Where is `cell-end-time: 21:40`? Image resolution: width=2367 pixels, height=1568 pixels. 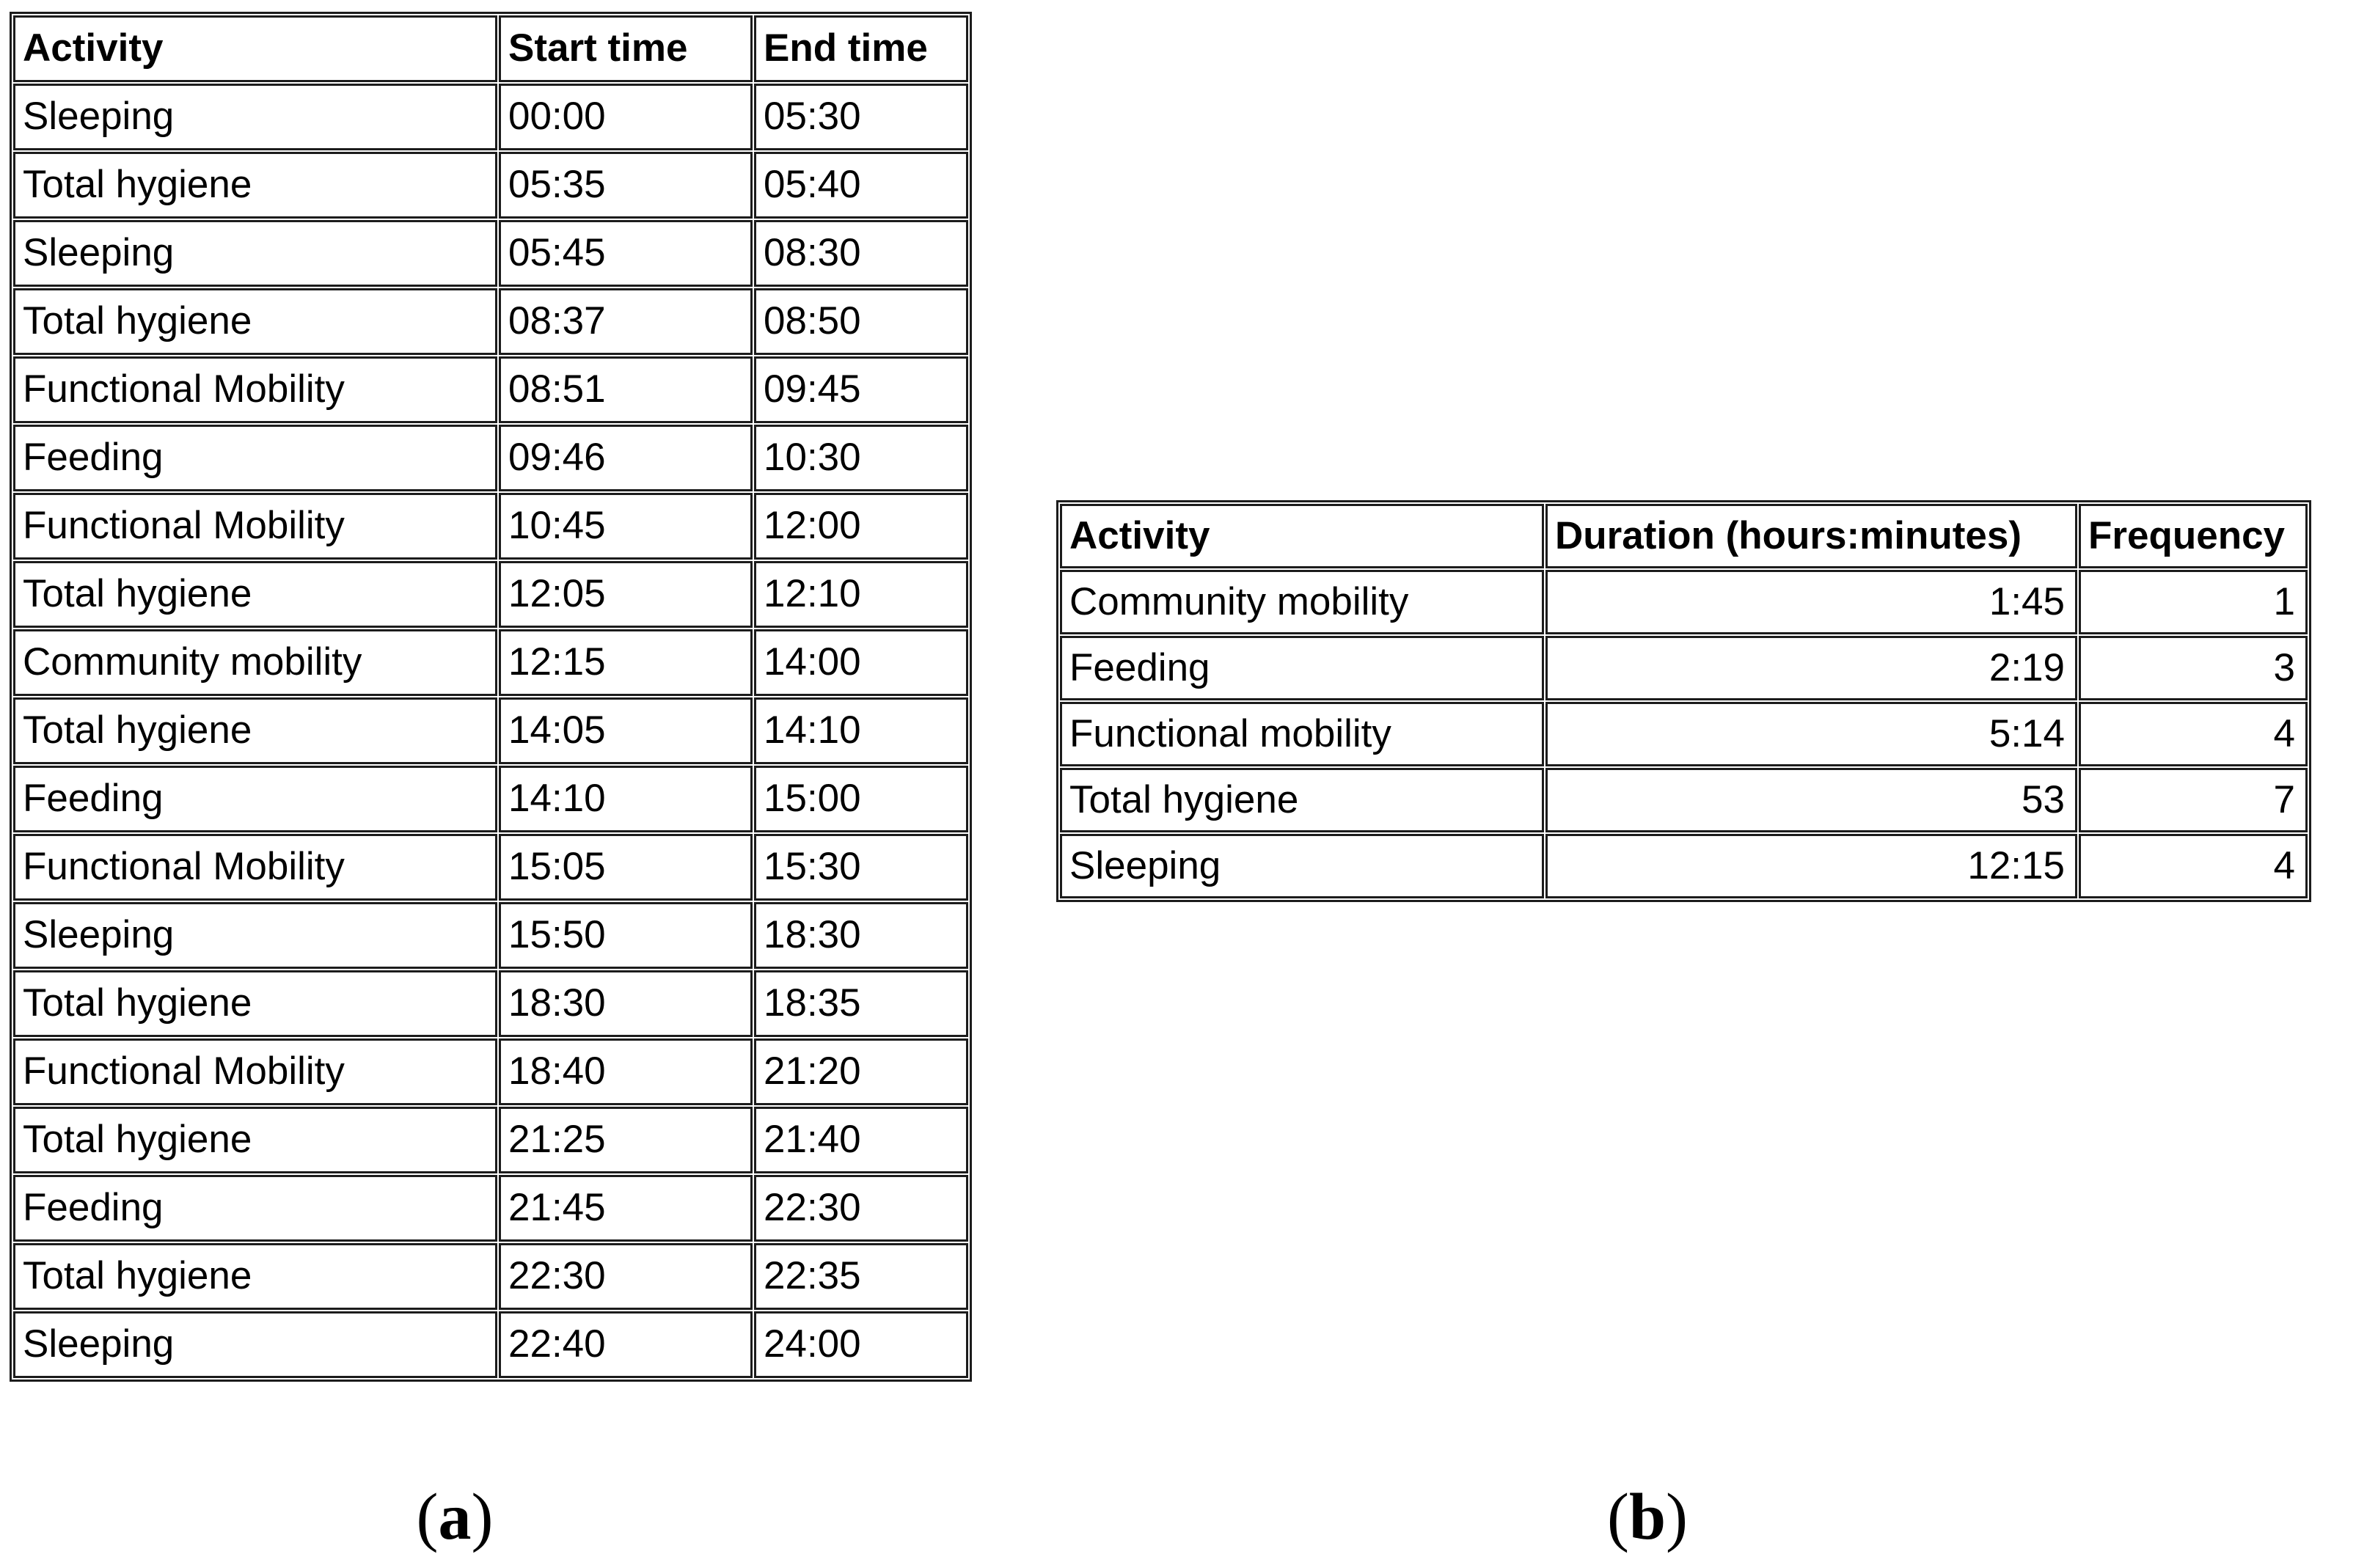
cell-end-time: 21:40 is located at coordinates (861, 1140).